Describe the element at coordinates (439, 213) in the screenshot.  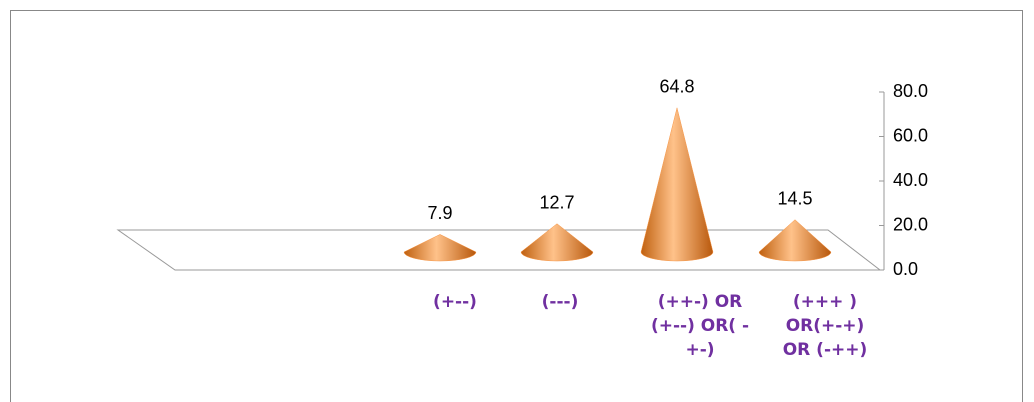
I see `value-label: 7.9` at that location.